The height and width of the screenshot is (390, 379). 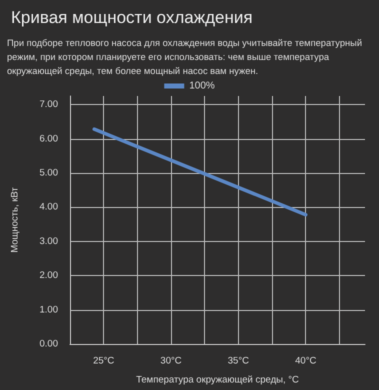 I want to click on chart-subtitle: При подборе теплового насоса для охлаждения воды учитывайте температурный режим, при котором планируете его использовать: чем выше температура окружающей среды, тем более мощный насос вам нужен., so click(x=185, y=57).